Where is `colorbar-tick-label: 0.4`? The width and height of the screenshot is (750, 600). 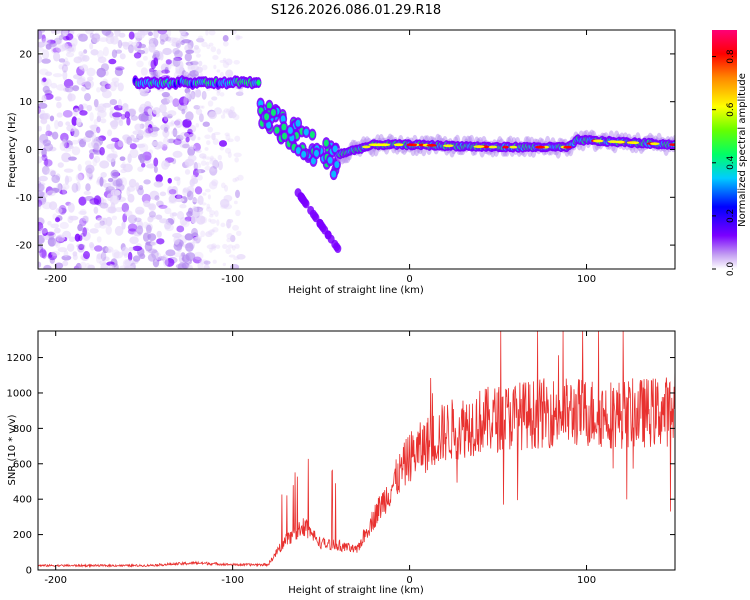
colorbar-tick-label: 0.4 is located at coordinates (731, 162).